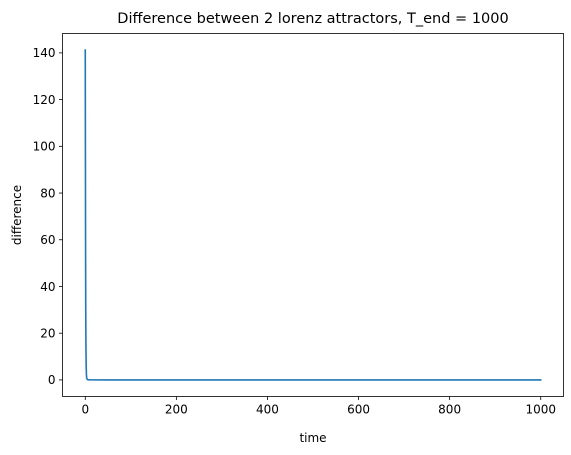 This screenshot has width=571, height=455. Describe the element at coordinates (85, 410) in the screenshot. I see `x-tick-label: 0` at that location.